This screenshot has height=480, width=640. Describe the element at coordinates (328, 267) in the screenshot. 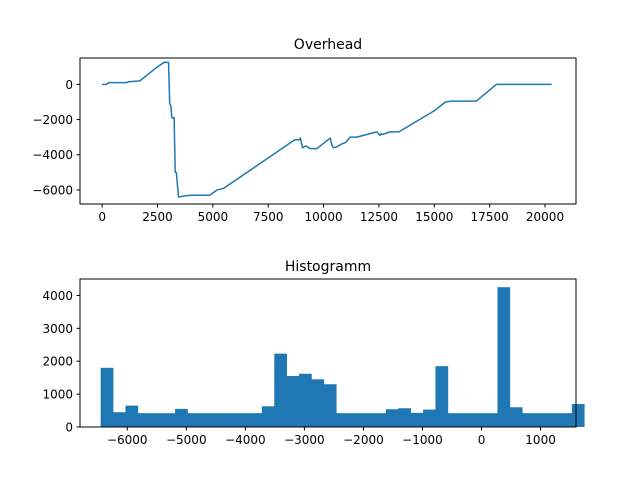

I see `histogram-title: Histogramm` at that location.